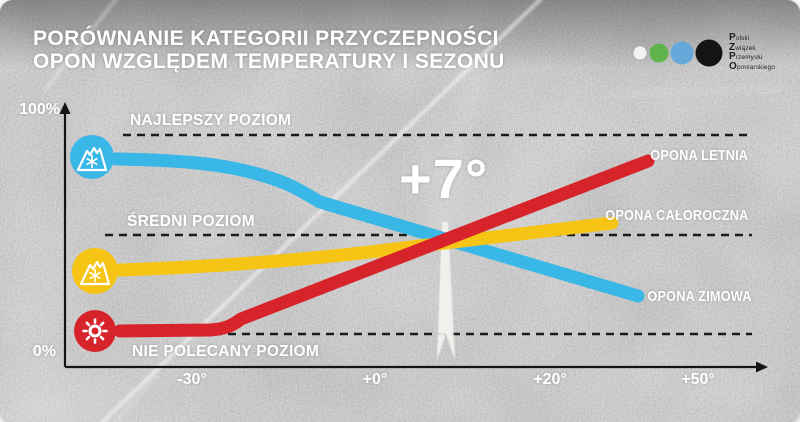 The height and width of the screenshot is (422, 800). What do you see at coordinates (269, 61) in the screenshot?
I see `title-line-2: OPON WZGLĘDEM TEMPERATURY I SEZONU` at bounding box center [269, 61].